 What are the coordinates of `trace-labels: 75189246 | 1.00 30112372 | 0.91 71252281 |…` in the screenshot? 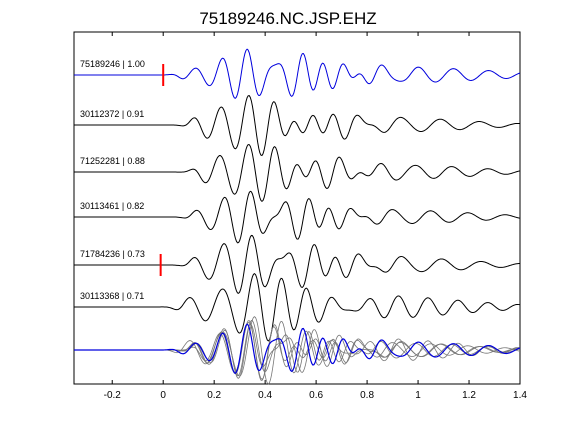 It's located at (112, 180).